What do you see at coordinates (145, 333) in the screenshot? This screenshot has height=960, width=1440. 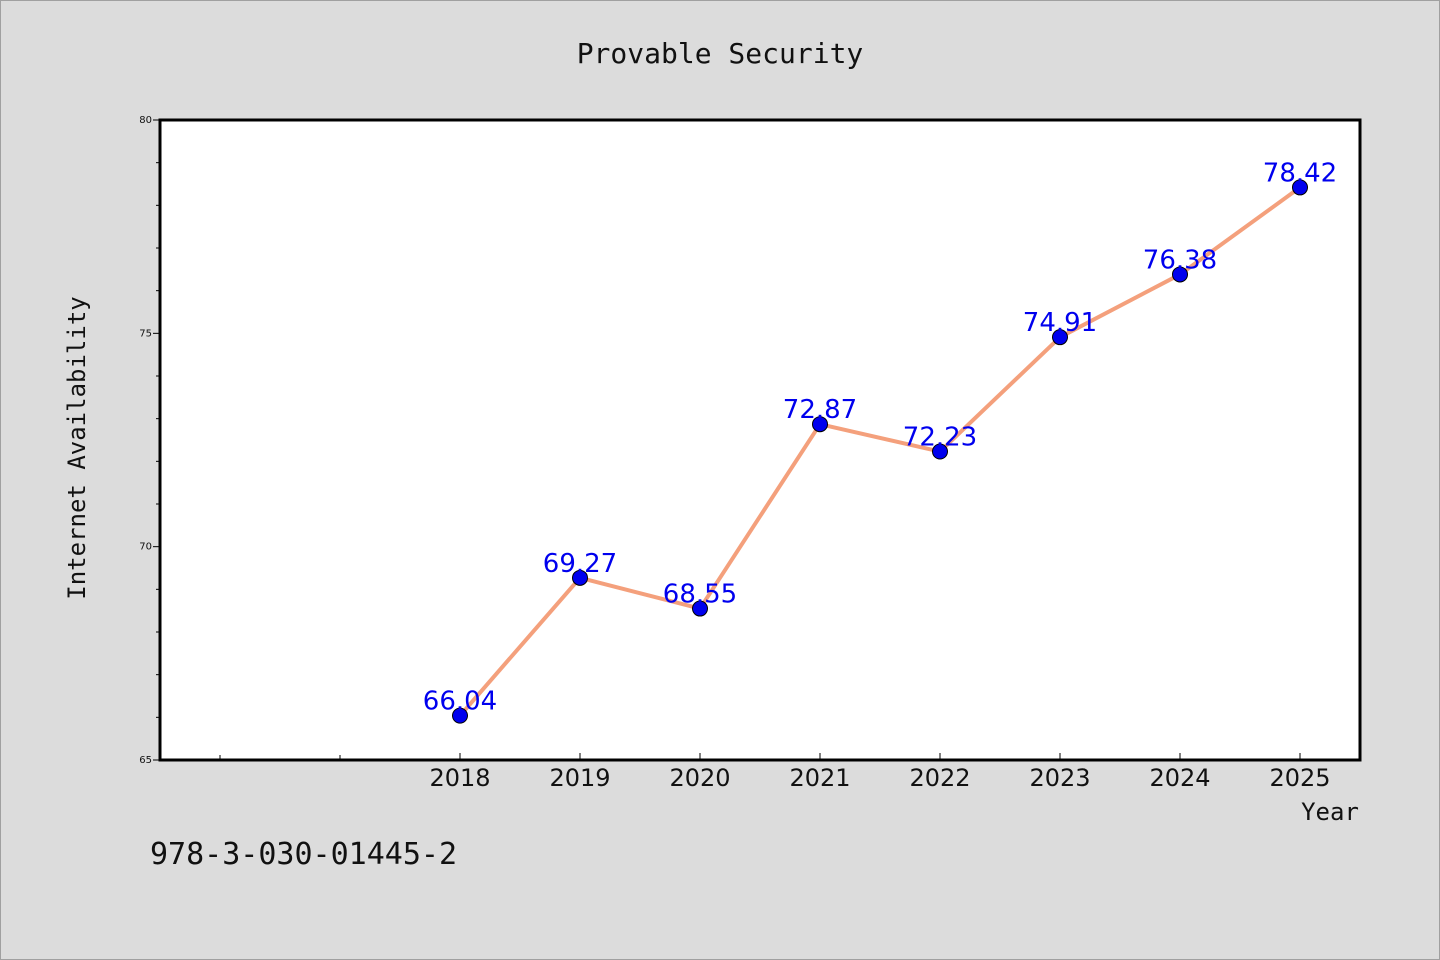 I see `y-tick-label: 75` at bounding box center [145, 333].